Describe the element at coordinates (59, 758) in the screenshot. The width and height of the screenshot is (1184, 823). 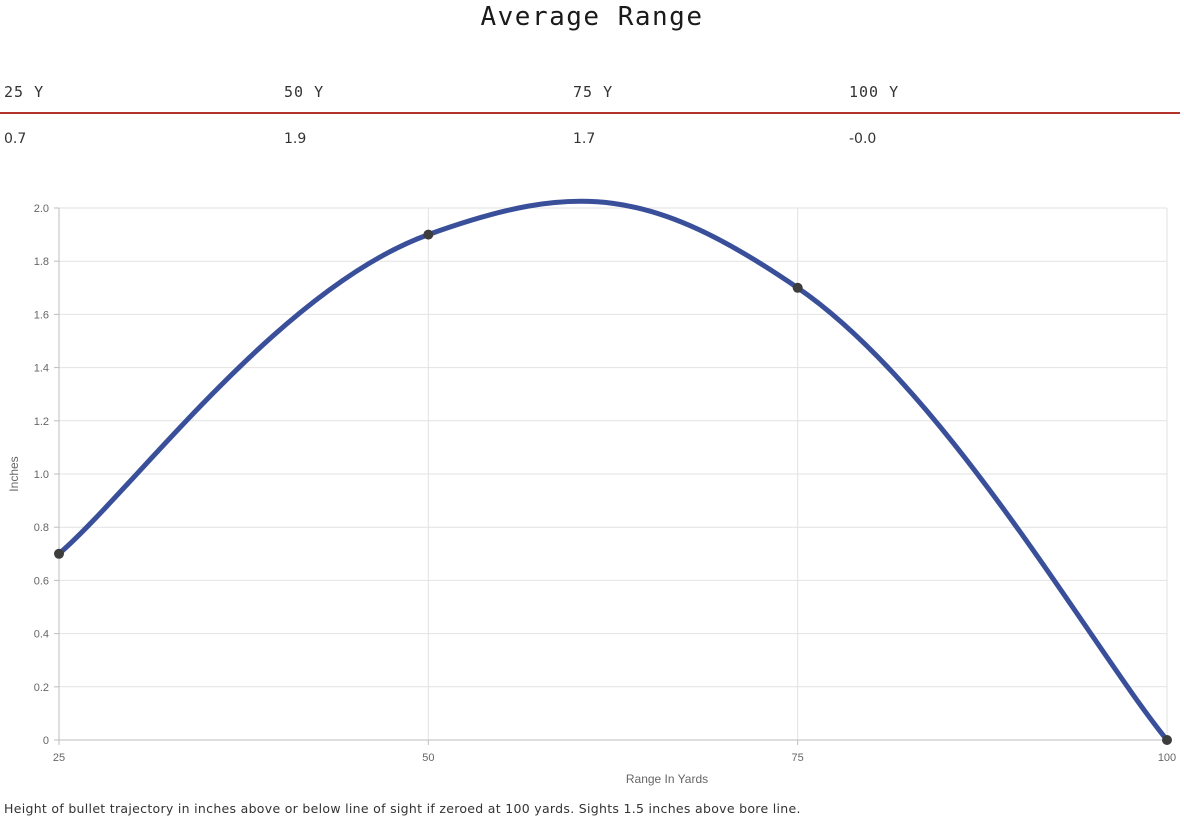
I see `x-tick-label: 25` at that location.